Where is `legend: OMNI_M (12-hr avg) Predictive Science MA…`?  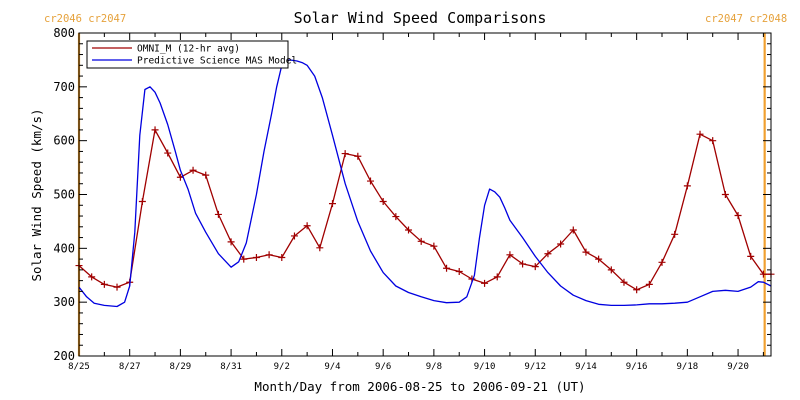
legend: OMNI_M (12-hr avg) Predictive Science MA… is located at coordinates (191, 54).